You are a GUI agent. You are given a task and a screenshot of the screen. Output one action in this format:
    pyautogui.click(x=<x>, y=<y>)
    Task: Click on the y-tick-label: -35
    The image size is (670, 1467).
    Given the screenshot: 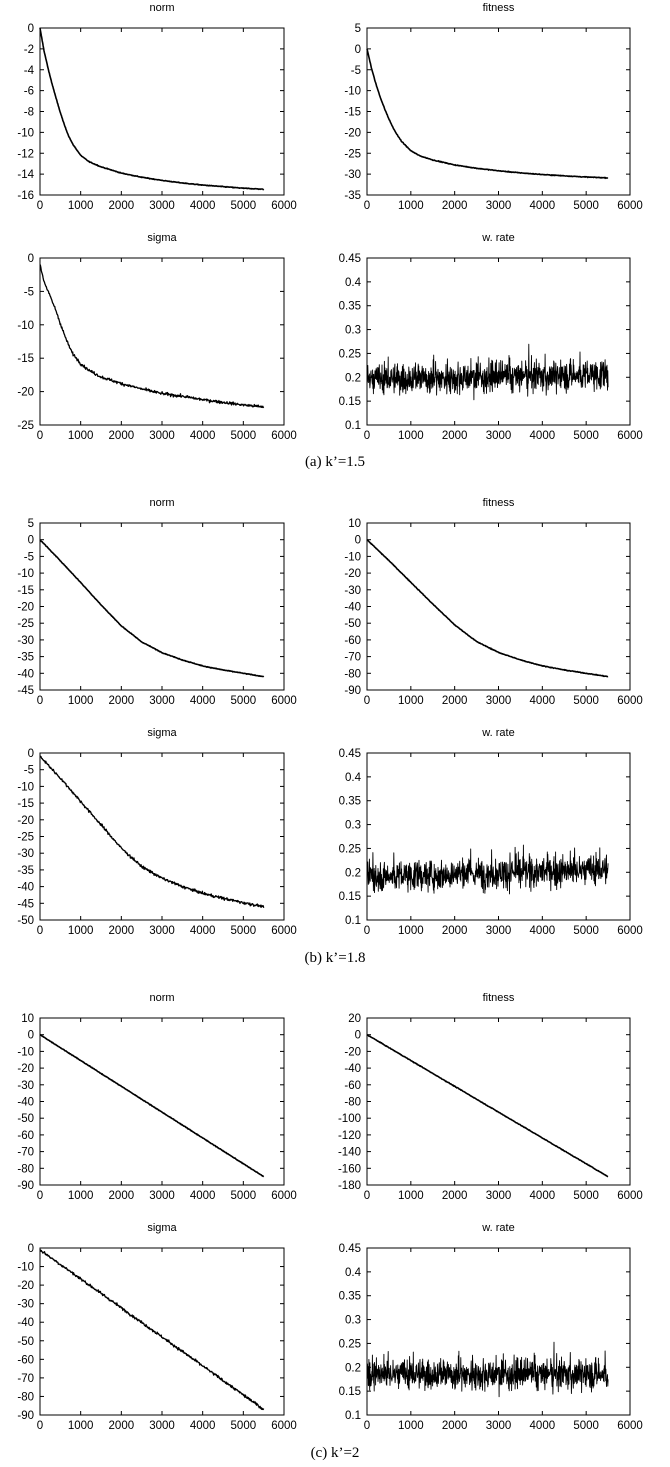 What is the action you would take?
    pyautogui.click(x=25, y=658)
    